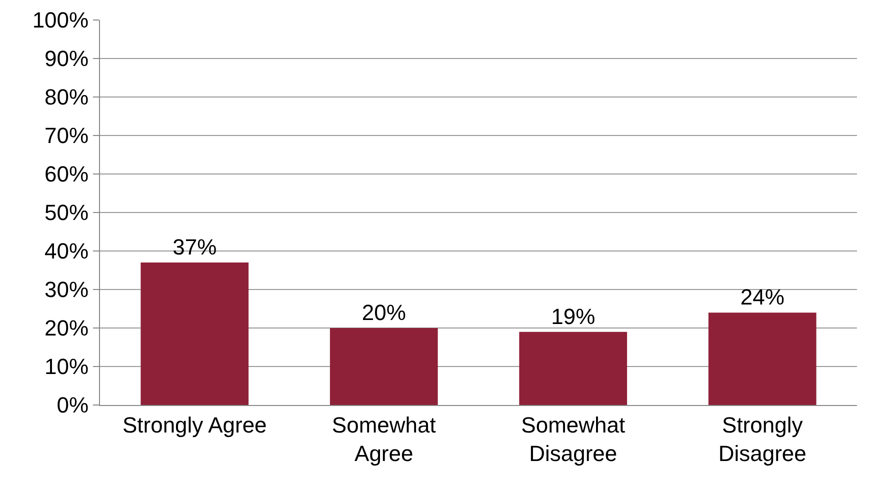 The image size is (875, 491). What do you see at coordinates (66, 213) in the screenshot?
I see `y-tick-label: 50%` at bounding box center [66, 213].